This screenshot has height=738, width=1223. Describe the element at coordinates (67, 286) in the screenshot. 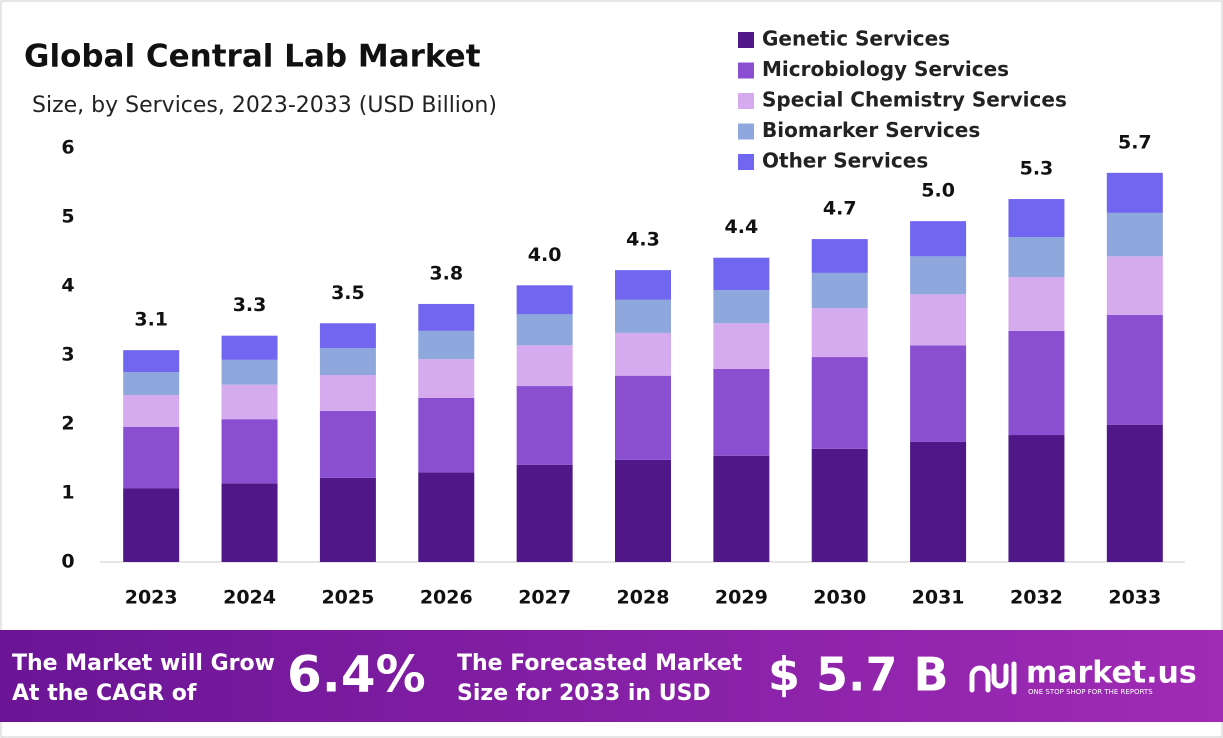

I see `y-tick-label: 4` at that location.